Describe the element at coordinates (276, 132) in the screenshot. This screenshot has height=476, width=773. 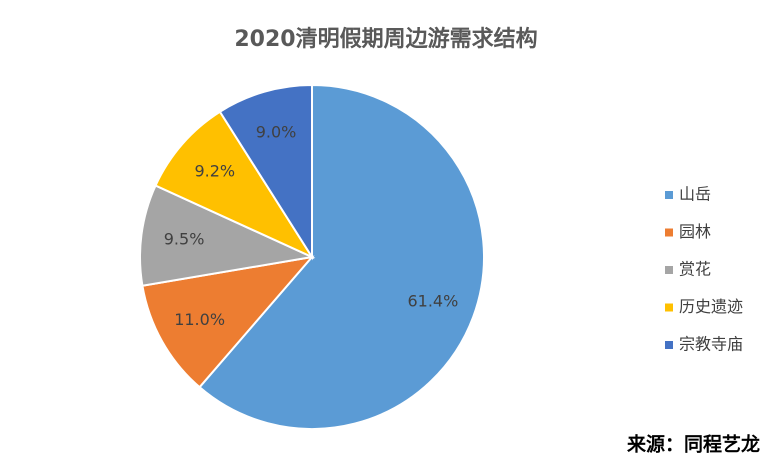
I see `data-label: 9.0%` at that location.